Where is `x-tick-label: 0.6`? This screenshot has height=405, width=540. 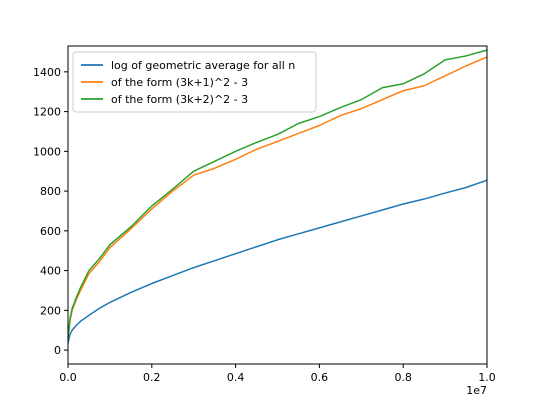
x-tick-label: 0.6 is located at coordinates (320, 377).